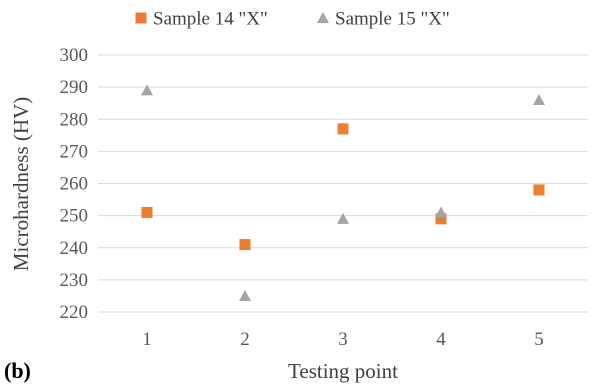 This screenshot has width=593, height=387. I want to click on y-tick-label: 230, so click(74, 280).